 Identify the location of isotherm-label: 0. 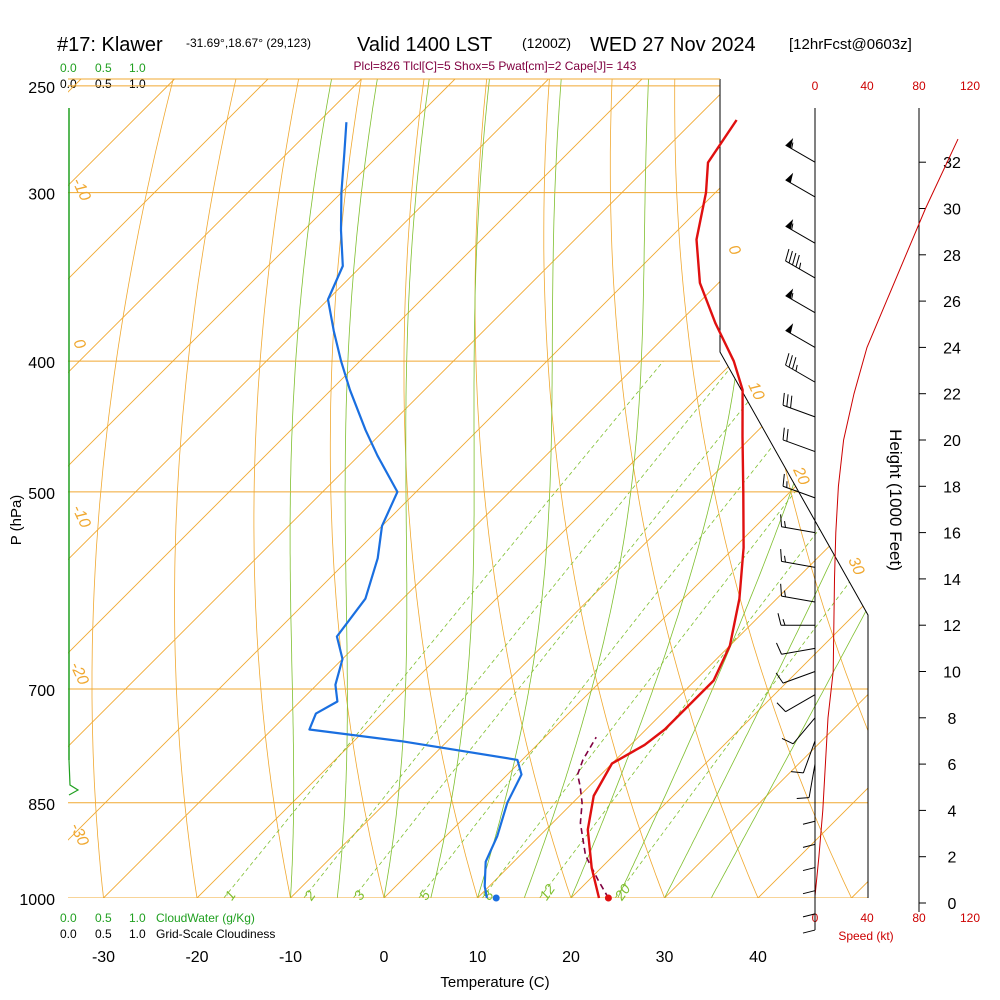
(78, 344).